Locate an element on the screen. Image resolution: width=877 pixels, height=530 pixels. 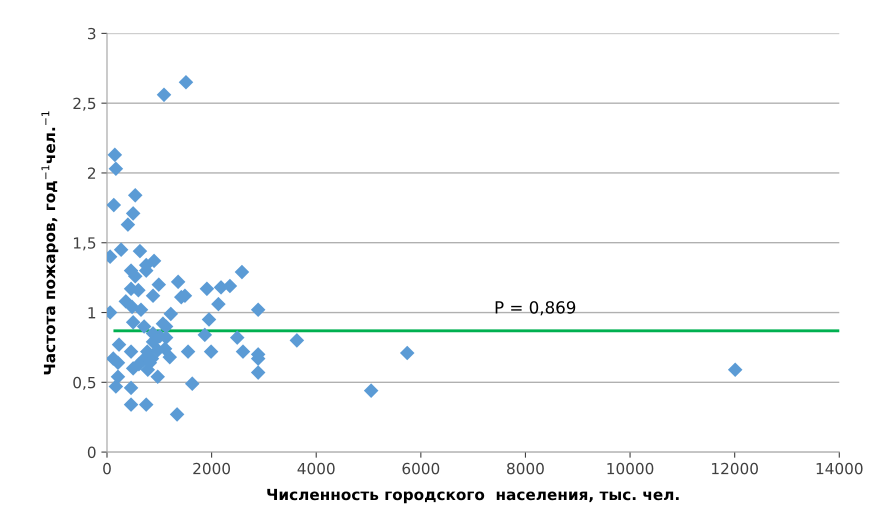
x-axis-title: Численность городского населения, тыс. чел. is located at coordinates (473, 496).